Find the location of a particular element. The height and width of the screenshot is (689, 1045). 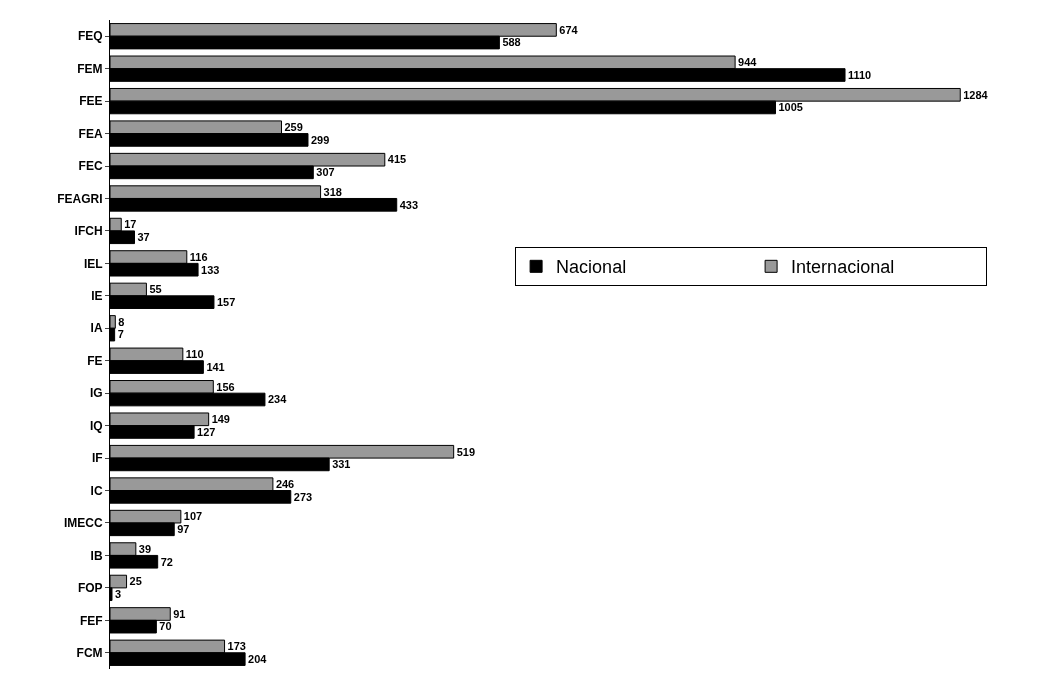

y-tick-label: IC is located at coordinates (96, 490).